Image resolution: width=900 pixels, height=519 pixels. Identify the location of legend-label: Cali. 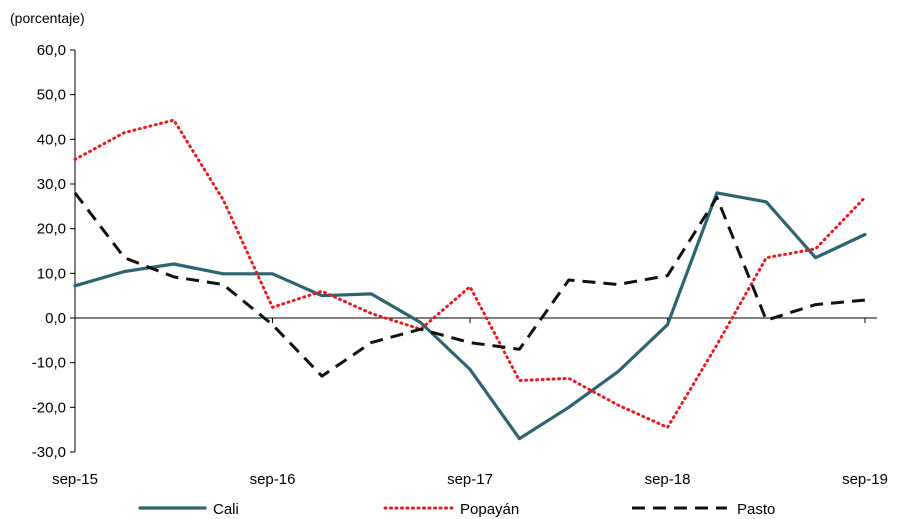
(226, 509).